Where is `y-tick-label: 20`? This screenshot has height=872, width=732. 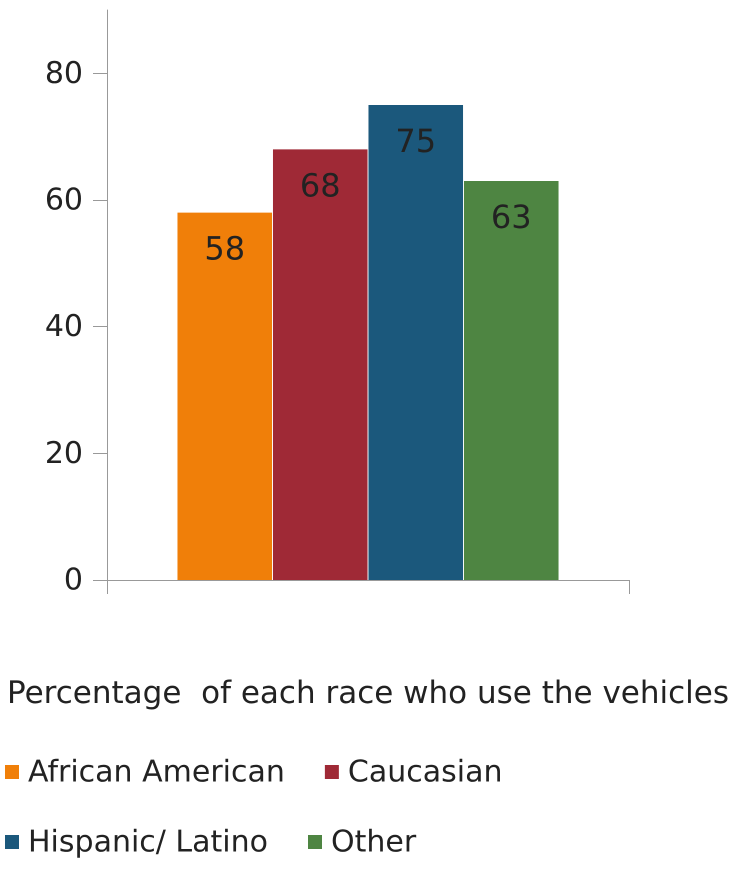
y-tick-label: 20 is located at coordinates (63, 453).